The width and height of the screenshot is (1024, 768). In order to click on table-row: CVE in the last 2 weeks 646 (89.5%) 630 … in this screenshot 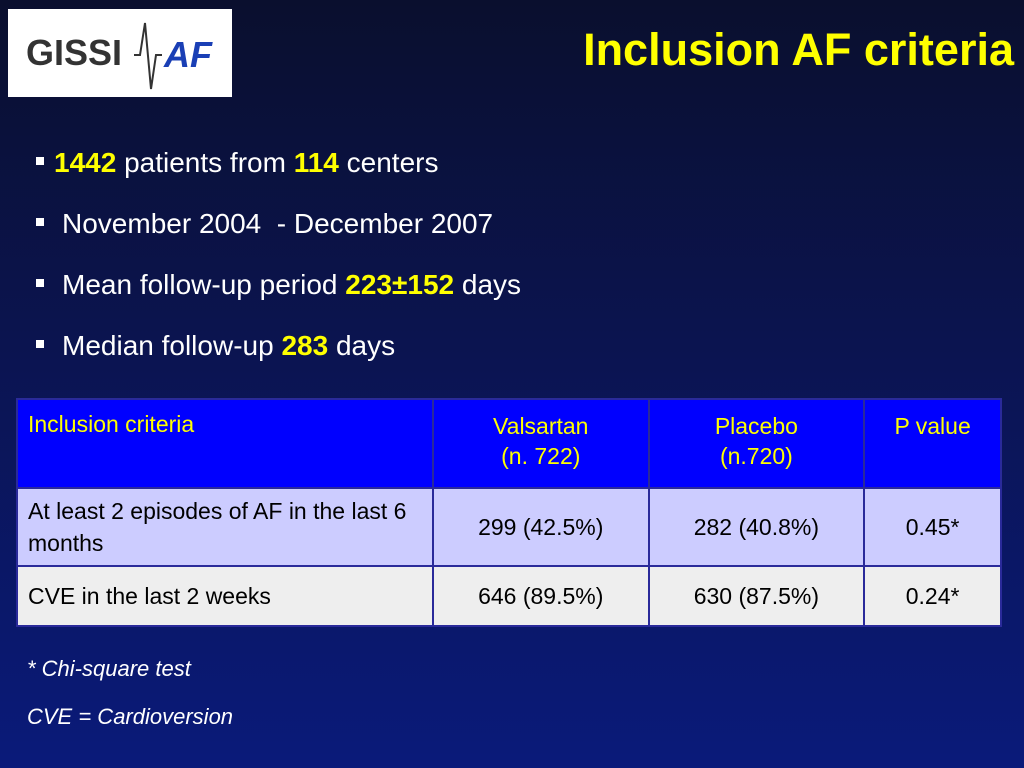, I will do `click(509, 596)`.